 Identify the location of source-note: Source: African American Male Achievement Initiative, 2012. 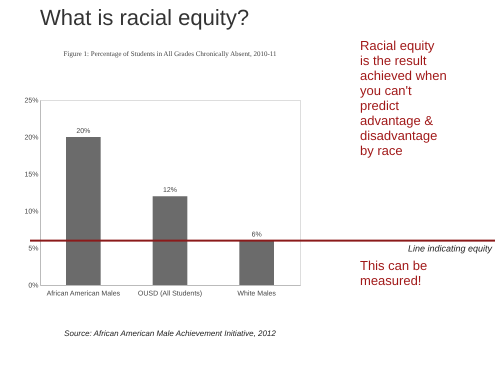
(170, 333).